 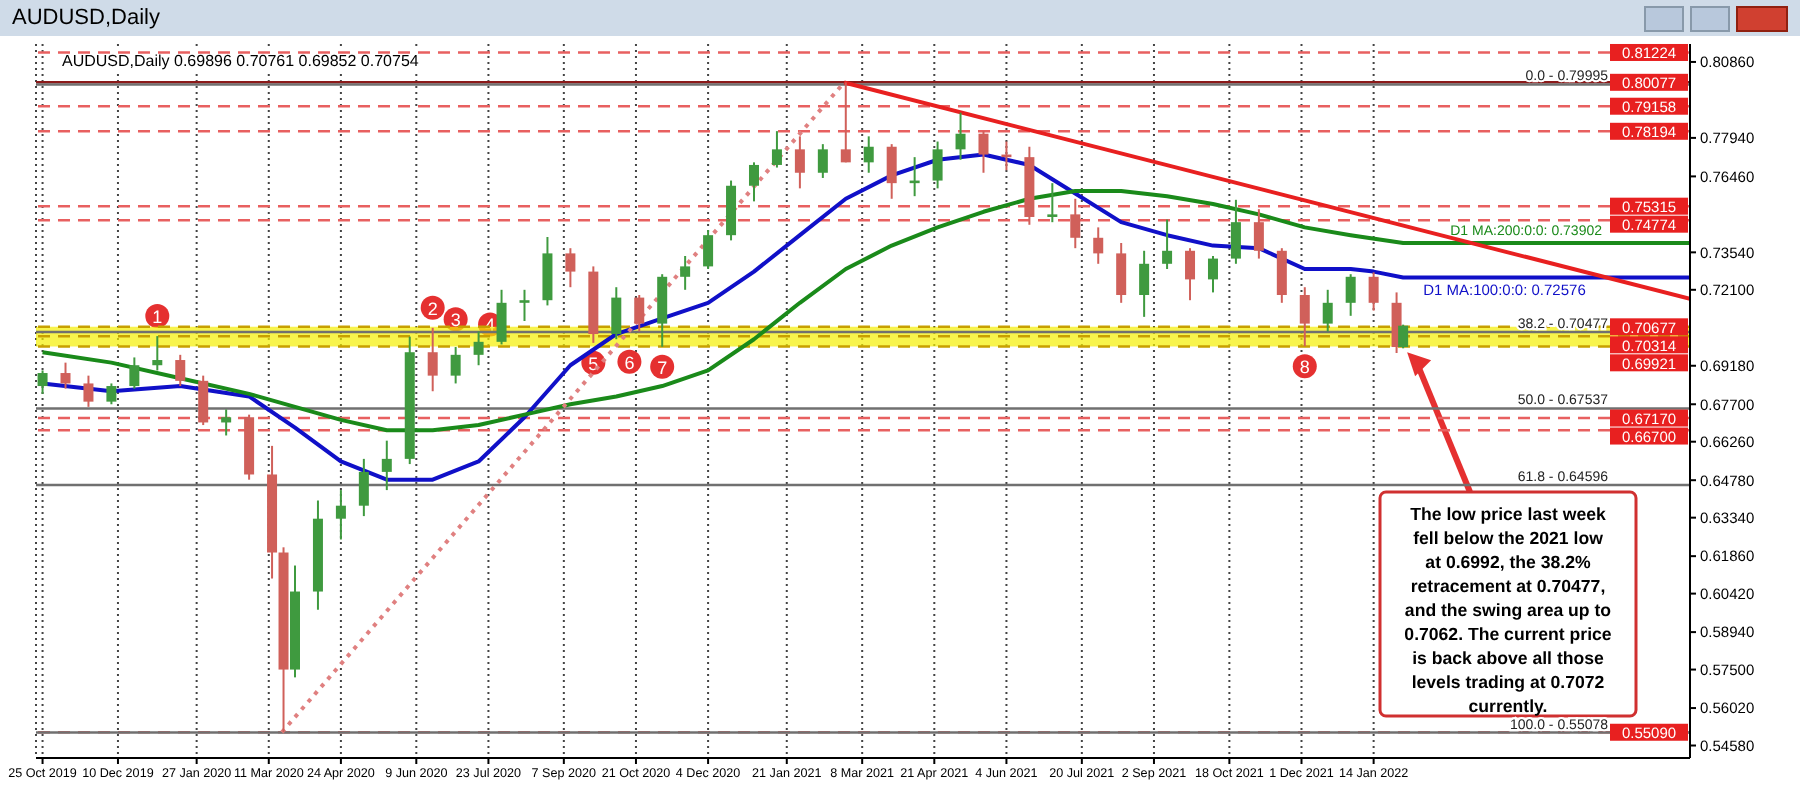 I want to click on annotation: 6, so click(x=629, y=362).